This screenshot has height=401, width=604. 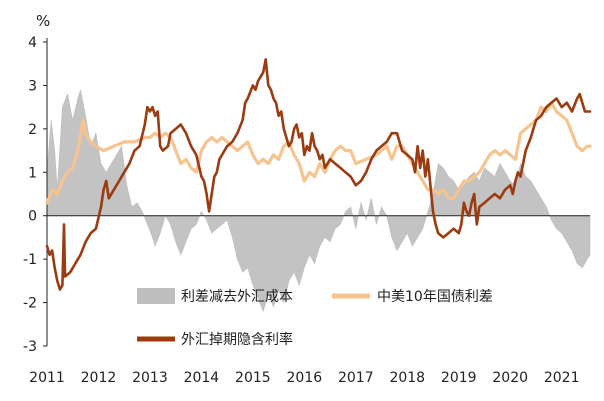 What do you see at coordinates (315, 318) in the screenshot?
I see `legend: 利差减去外汇成本 中美10年国债利差 外汇掉期隐含利率` at bounding box center [315, 318].